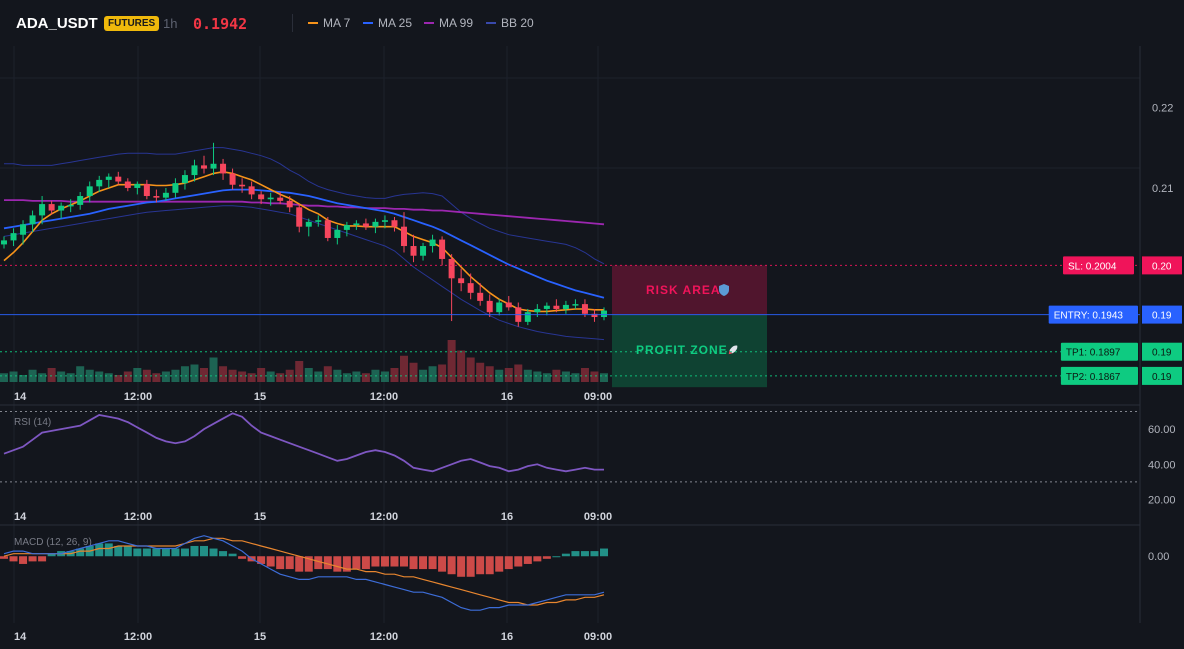  Describe the element at coordinates (507, 637) in the screenshot. I see `time-label: 16` at that location.